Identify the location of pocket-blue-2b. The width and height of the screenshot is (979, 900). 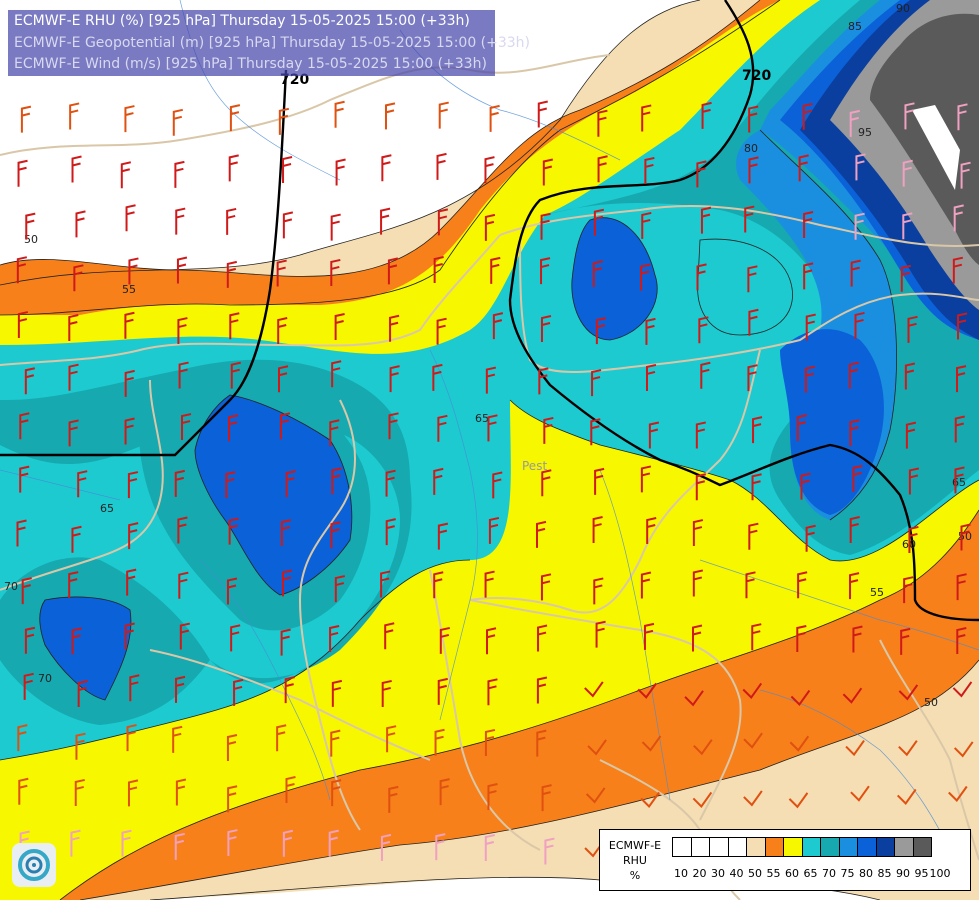
(273, 495).